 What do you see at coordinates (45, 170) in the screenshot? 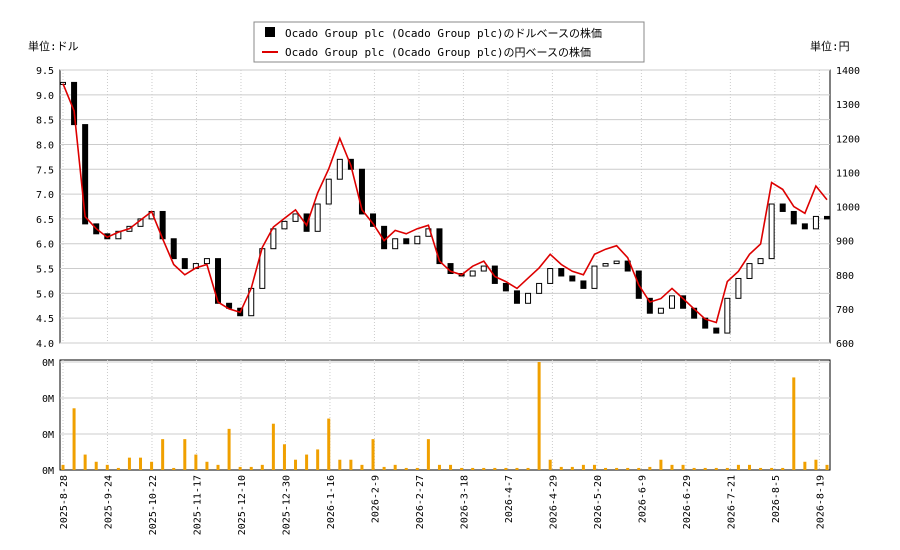
I see `left-tick-label: 7.5` at bounding box center [45, 170].